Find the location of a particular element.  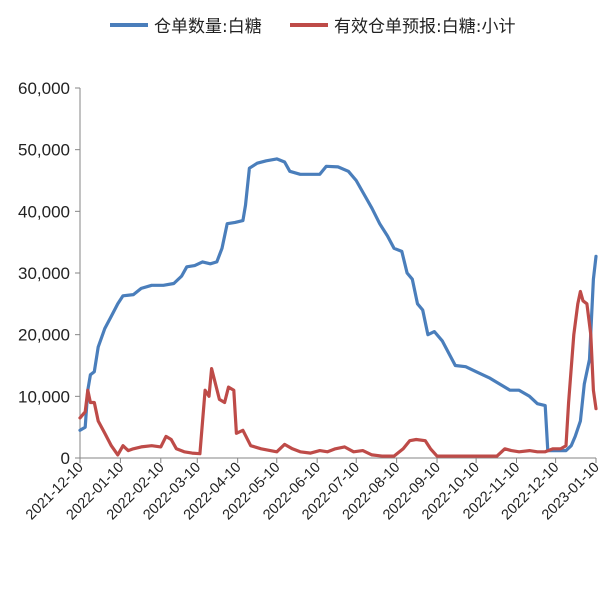

y-tick-label: 0 is located at coordinates (65, 458).